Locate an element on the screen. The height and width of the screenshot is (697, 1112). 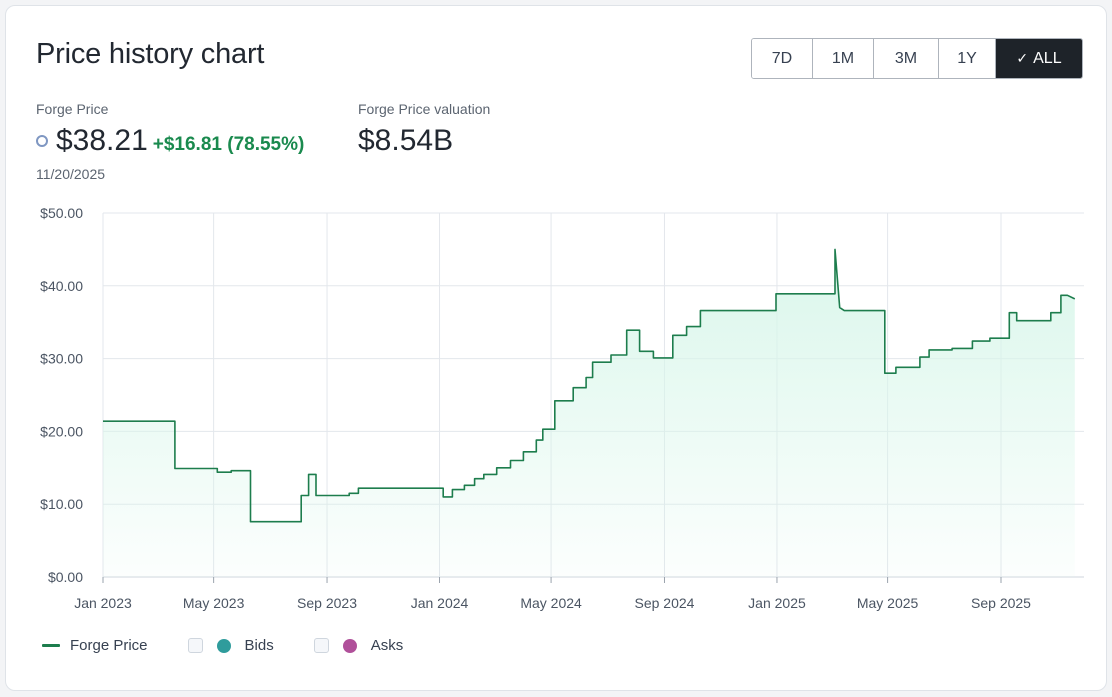
price-change: +$16.81 (78.55%) is located at coordinates (228, 144).